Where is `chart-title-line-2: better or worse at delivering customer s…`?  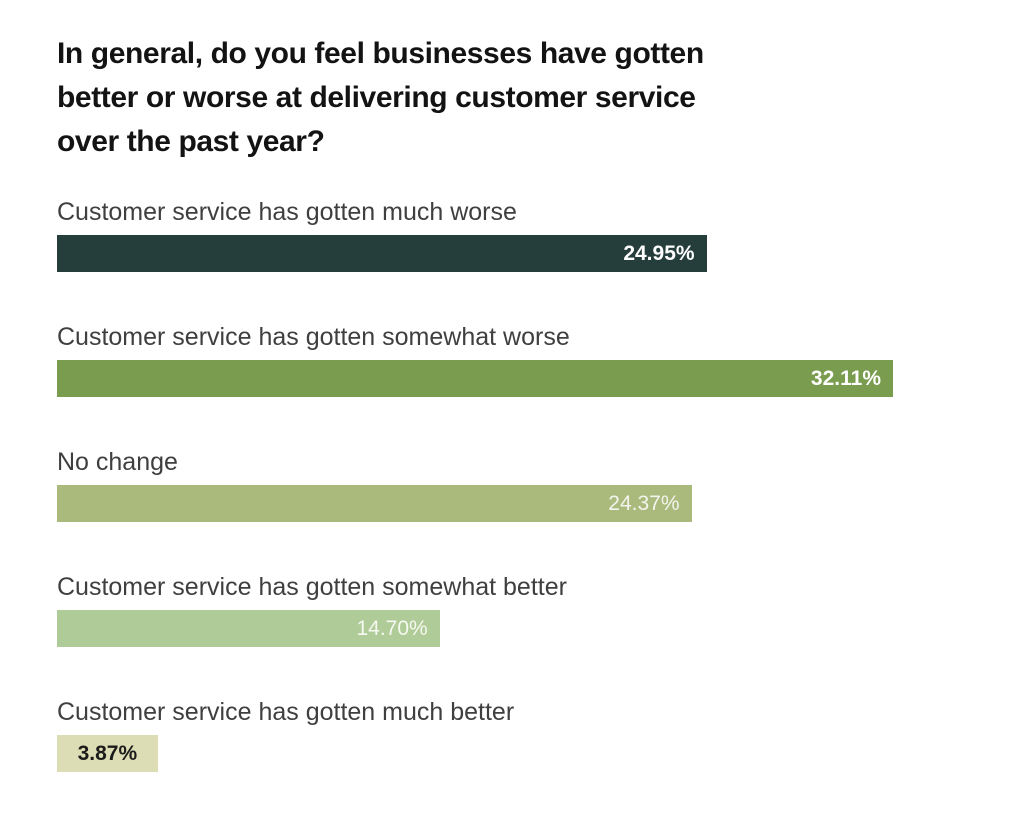
chart-title-line-2: better or worse at delivering customer s… is located at coordinates (376, 97).